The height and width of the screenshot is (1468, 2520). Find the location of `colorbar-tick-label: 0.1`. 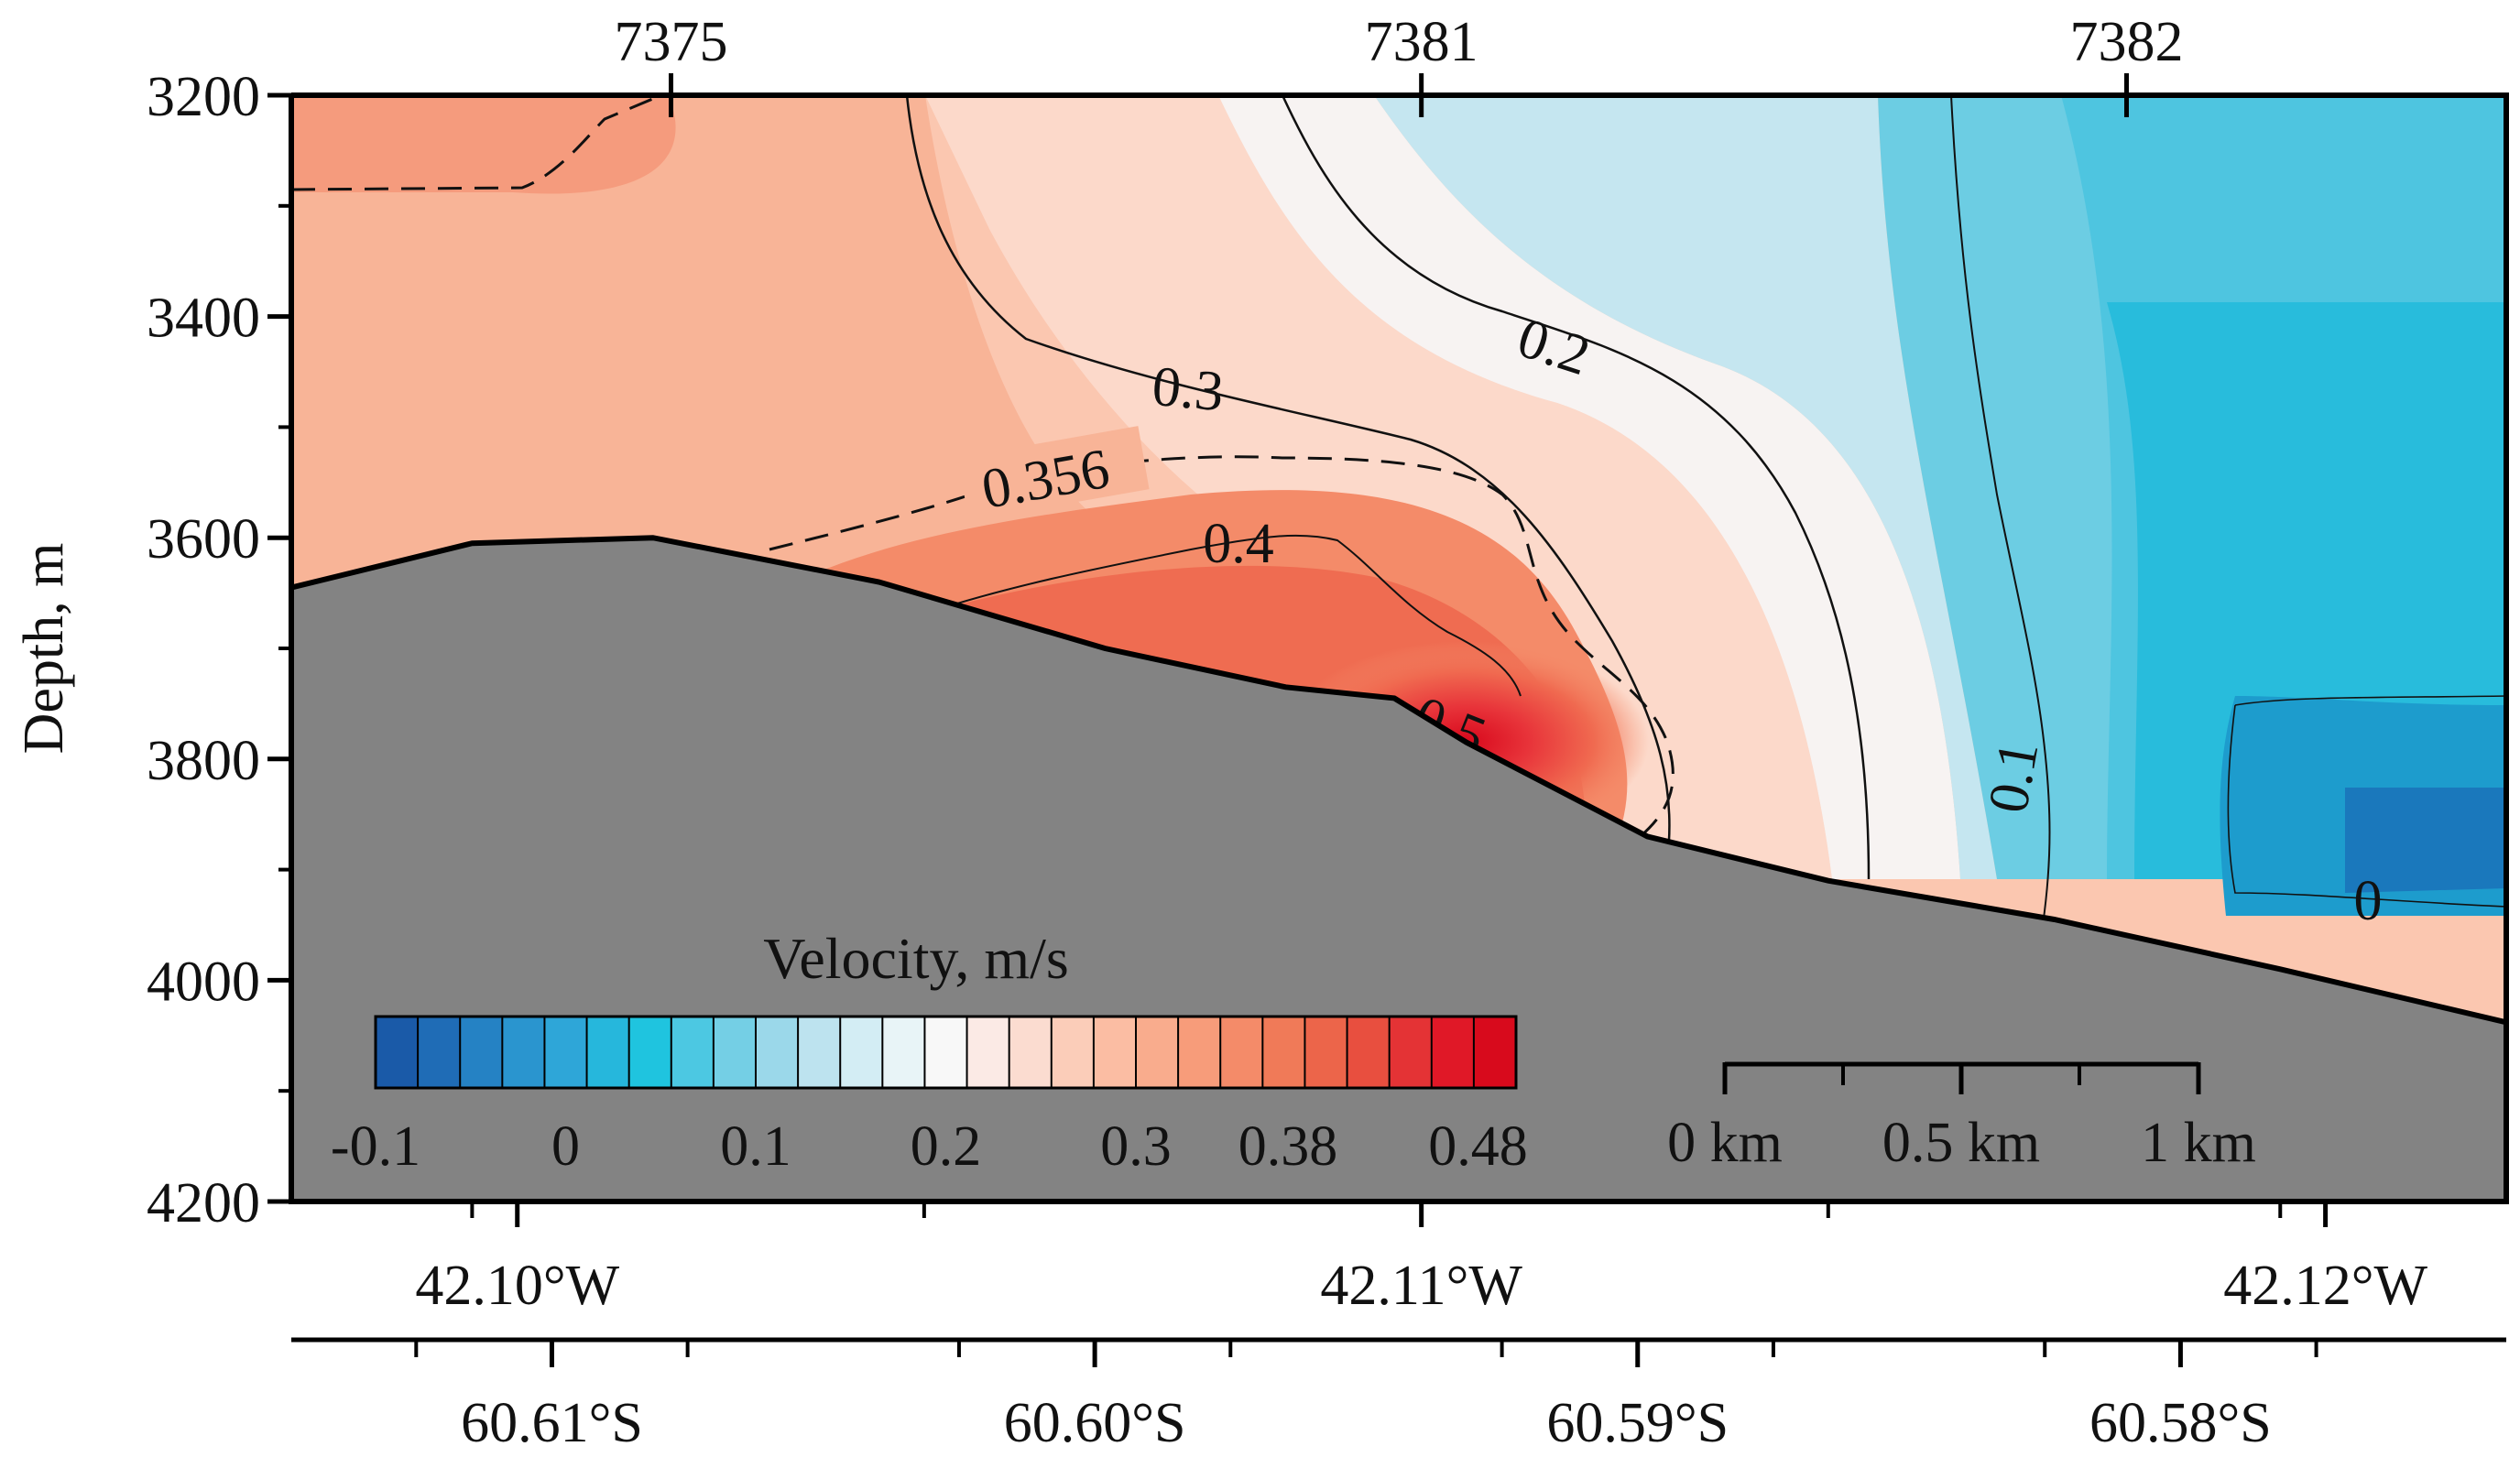

colorbar-tick-label: 0.1 is located at coordinates (755, 1147).